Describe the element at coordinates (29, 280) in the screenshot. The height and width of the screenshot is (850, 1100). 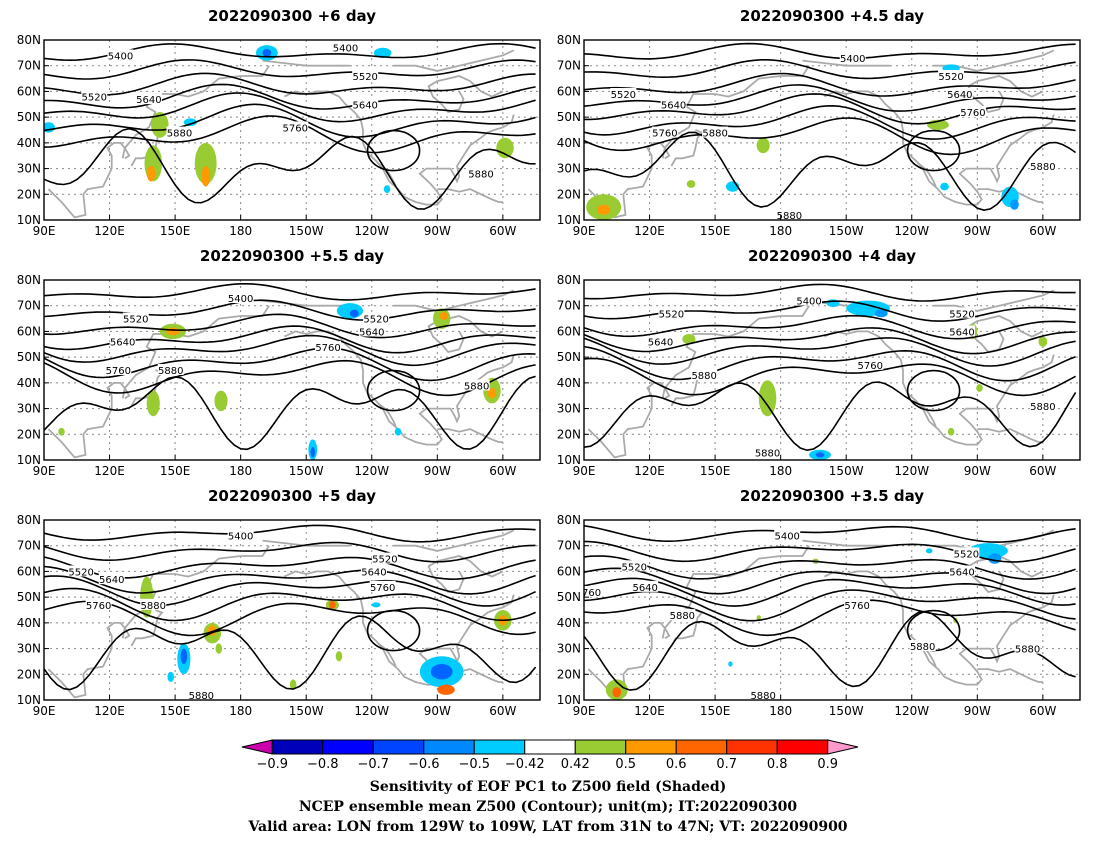
I see `lat-tick-label: 80N` at that location.